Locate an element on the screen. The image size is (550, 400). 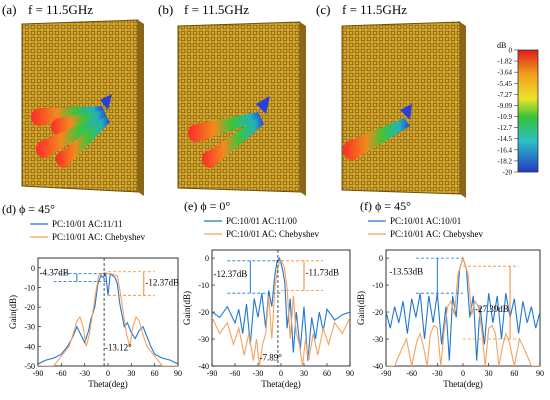
panel-a-label: (a) is located at coordinates (9, 9).